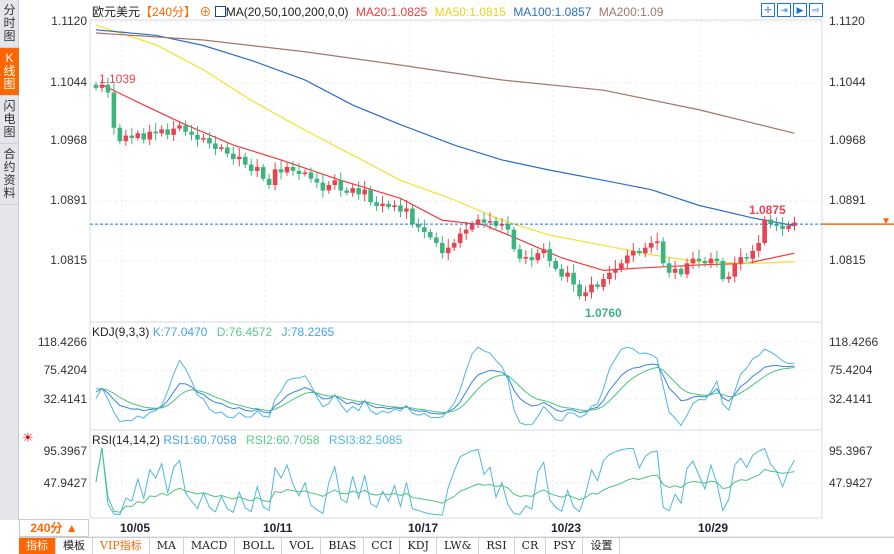 The height and width of the screenshot is (554, 894). I want to click on kdj-d-line, so click(445, 390).